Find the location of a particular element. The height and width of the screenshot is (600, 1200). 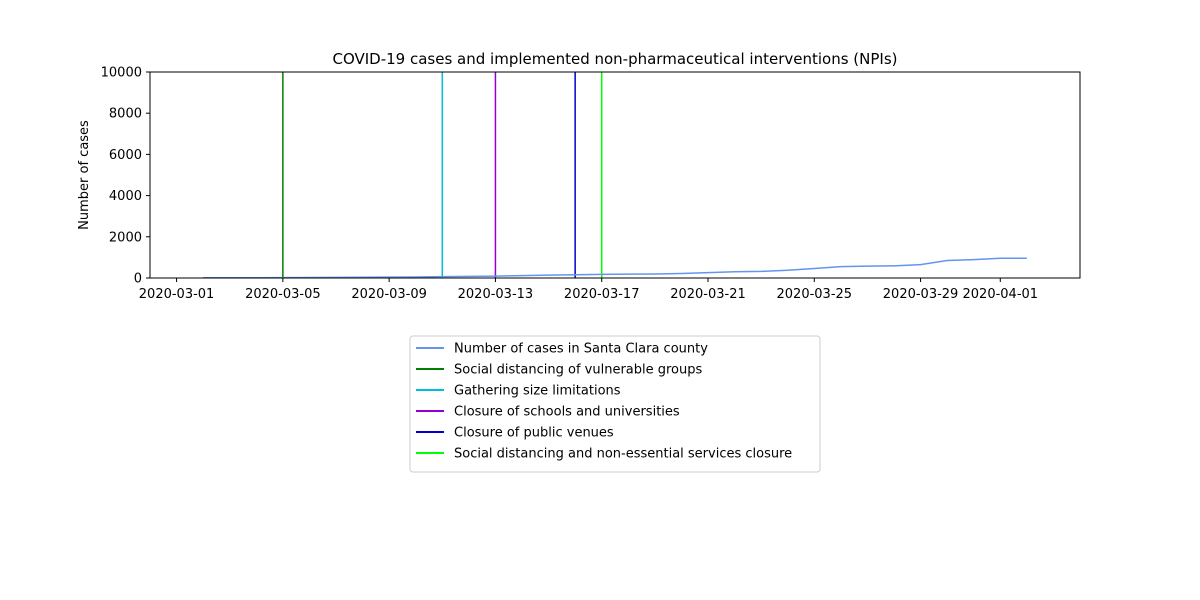

legend-frame is located at coordinates (615, 404).